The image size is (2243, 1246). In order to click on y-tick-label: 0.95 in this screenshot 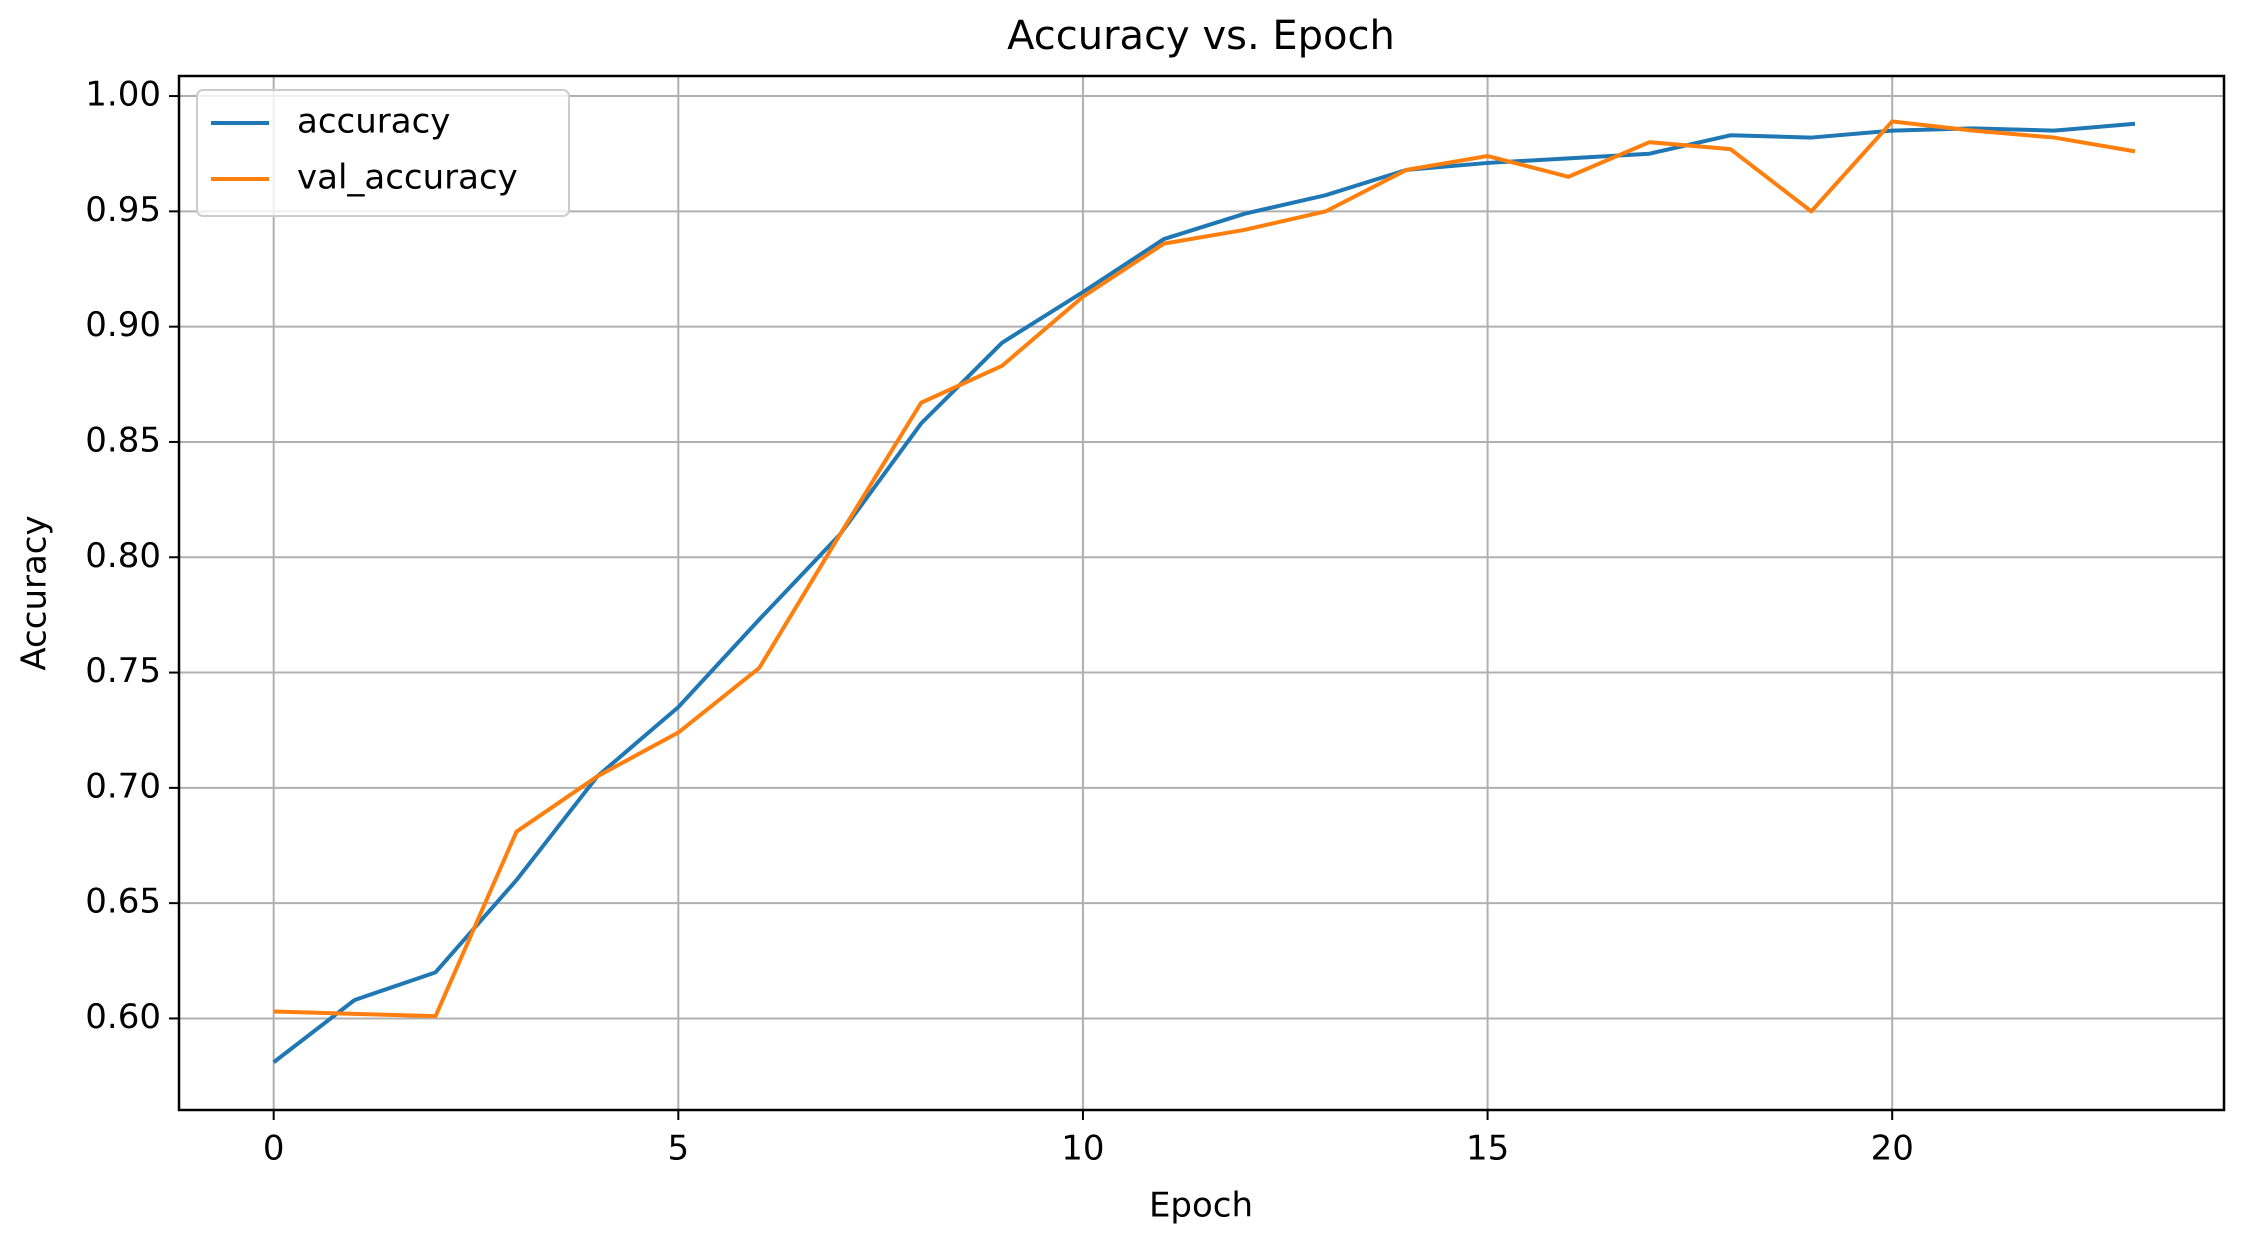, I will do `click(123, 210)`.